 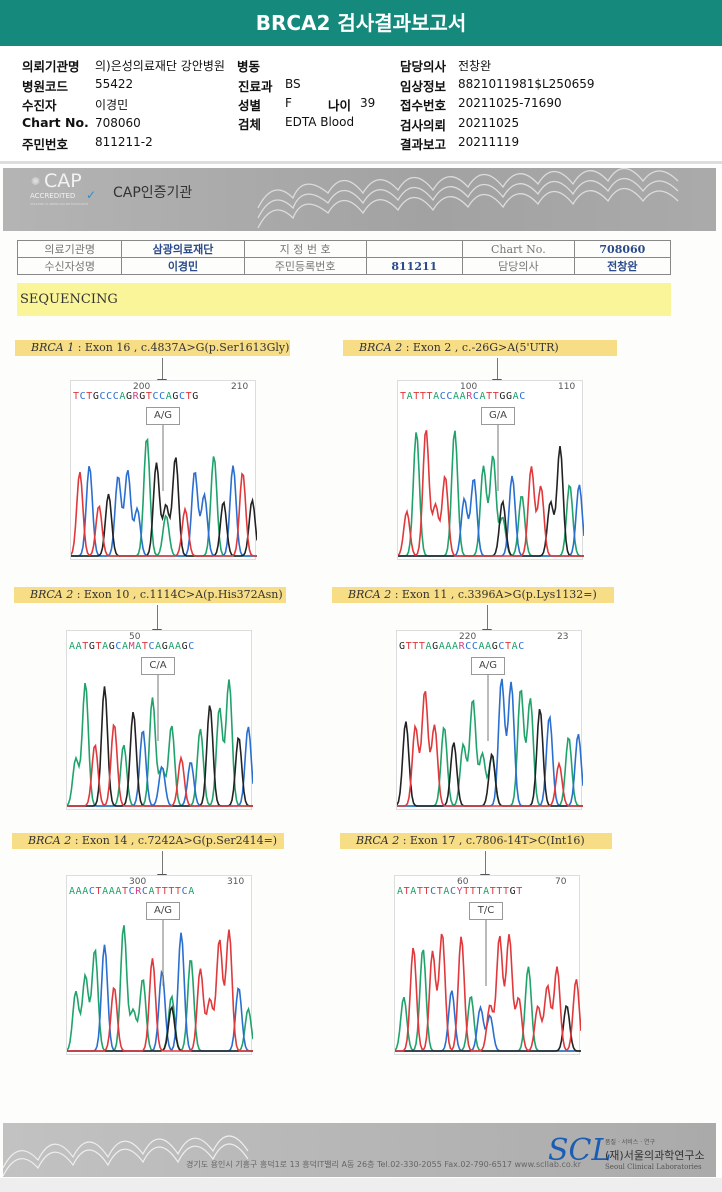 I want to click on cell: 주민등록번호, so click(x=305, y=266).